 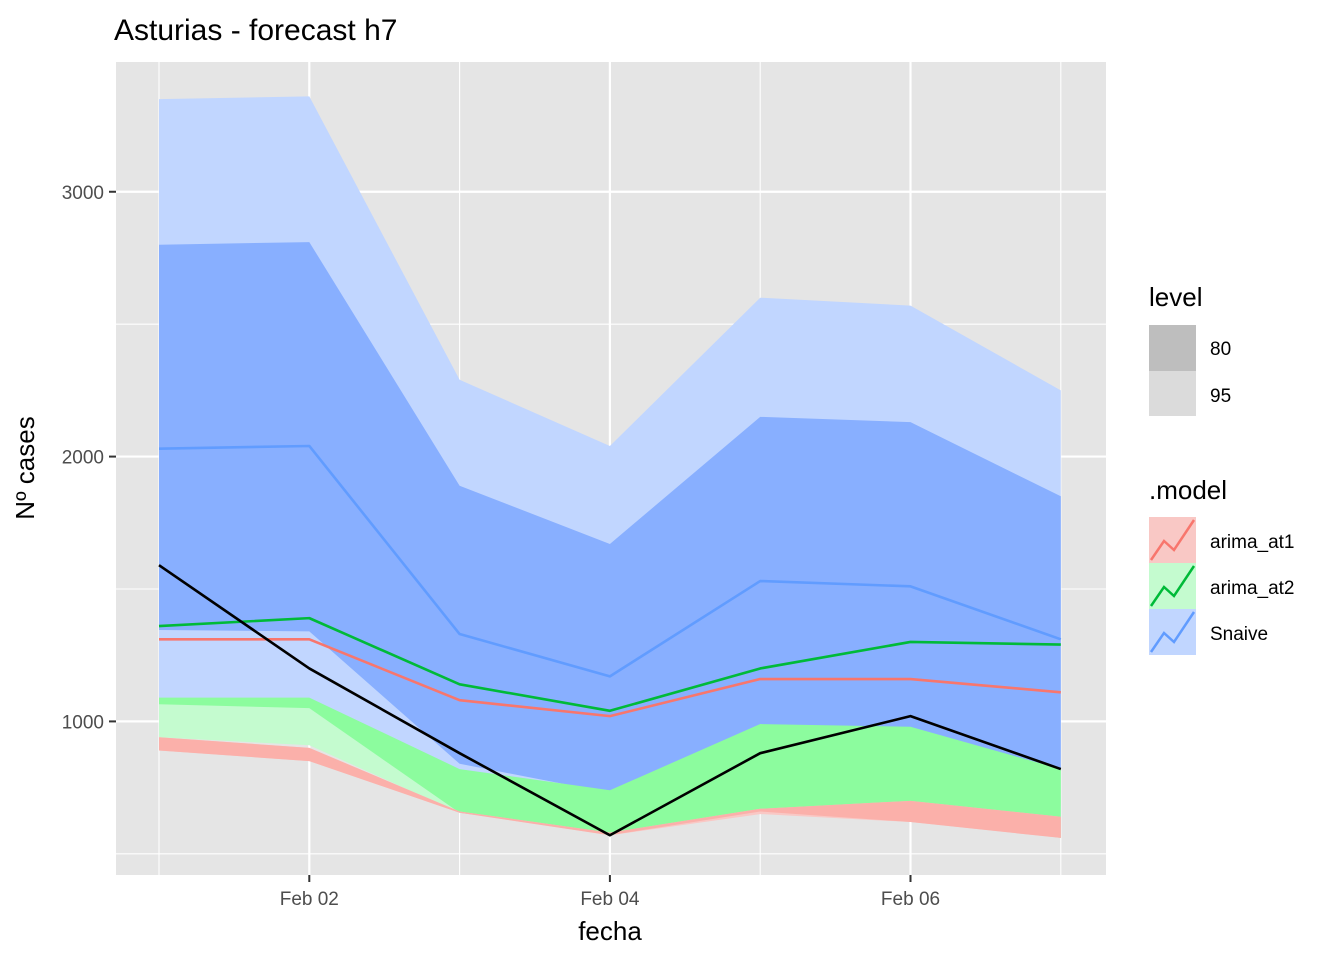 I want to click on level-legend: level 80 95, so click(x=1190, y=349).